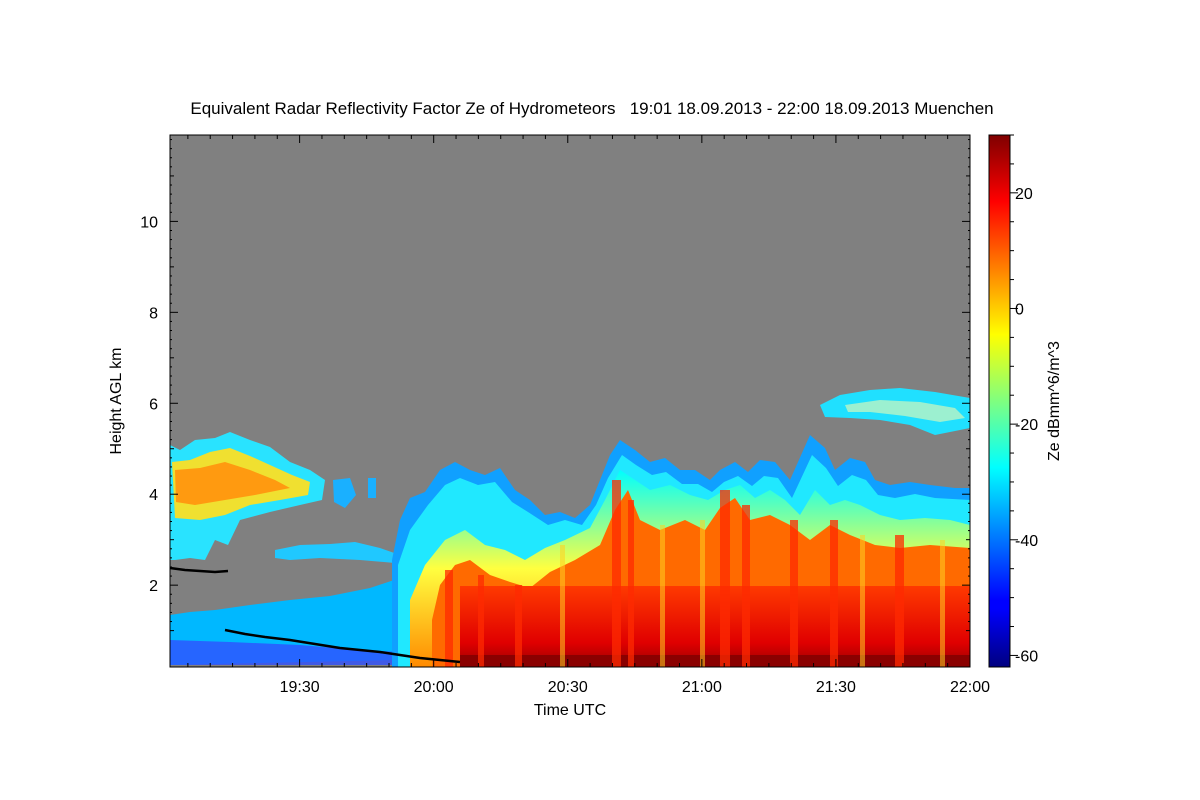 Image resolution: width=1200 pixels, height=800 pixels. Describe the element at coordinates (1024, 399) in the screenshot. I see `colorbar-axis: -60 -40 -20 0 20` at that location.